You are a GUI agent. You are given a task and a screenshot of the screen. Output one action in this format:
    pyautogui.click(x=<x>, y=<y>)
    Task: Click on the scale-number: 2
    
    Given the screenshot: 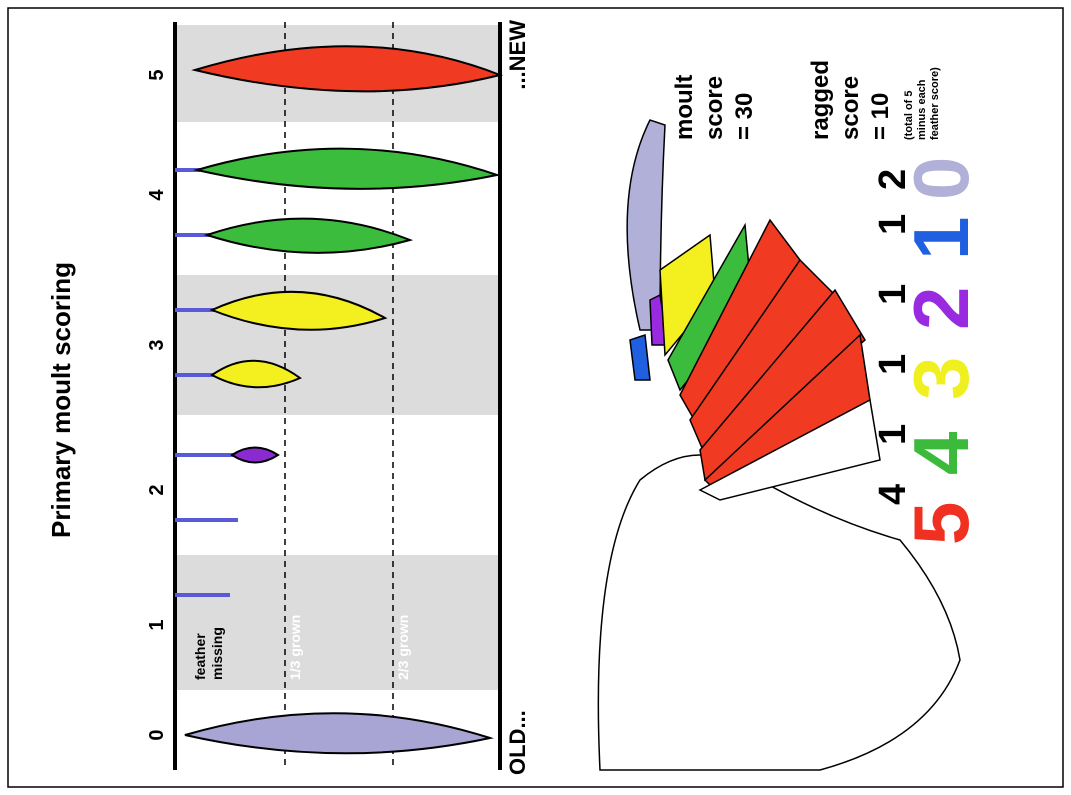 What is the action you would take?
    pyautogui.click(x=157, y=489)
    